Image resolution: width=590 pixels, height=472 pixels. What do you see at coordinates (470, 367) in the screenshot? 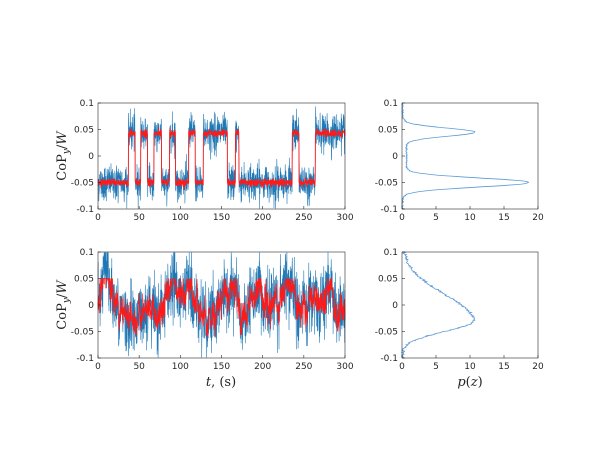
I see `bottom-pdf-xtick-label: 10` at bounding box center [470, 367].